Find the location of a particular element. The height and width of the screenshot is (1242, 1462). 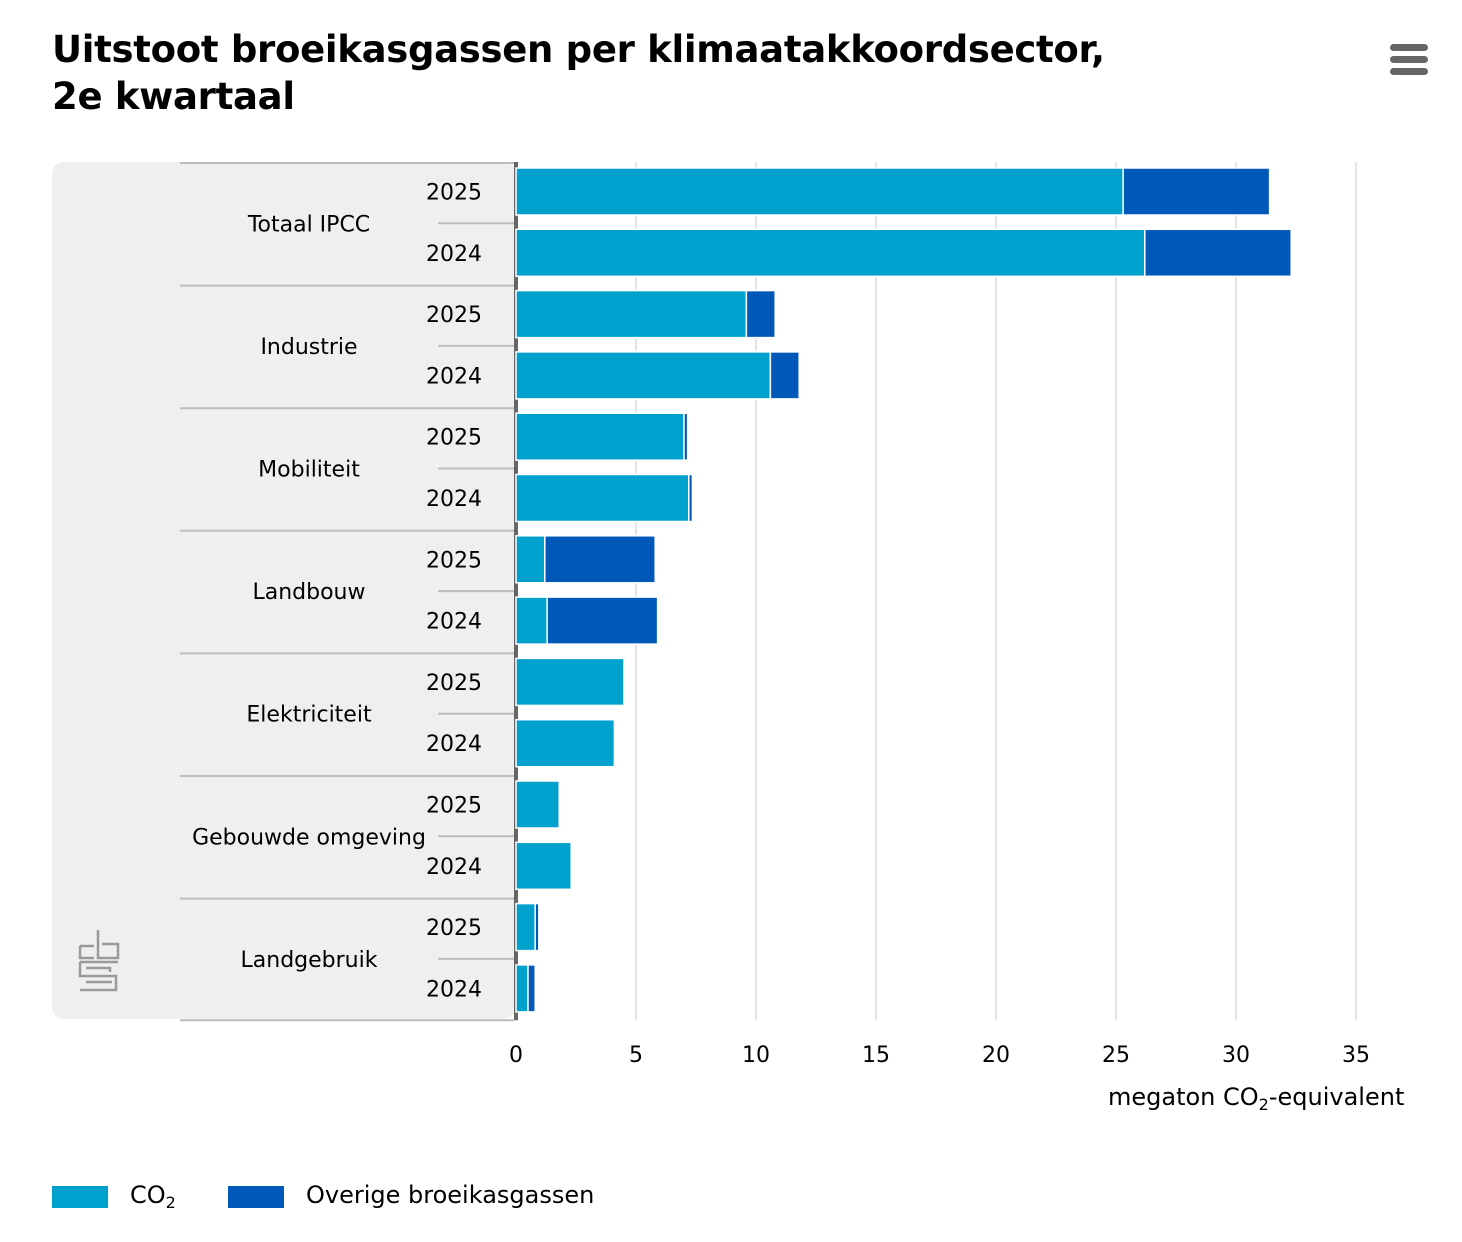

group-label: Elektriciteit is located at coordinates (309, 715).